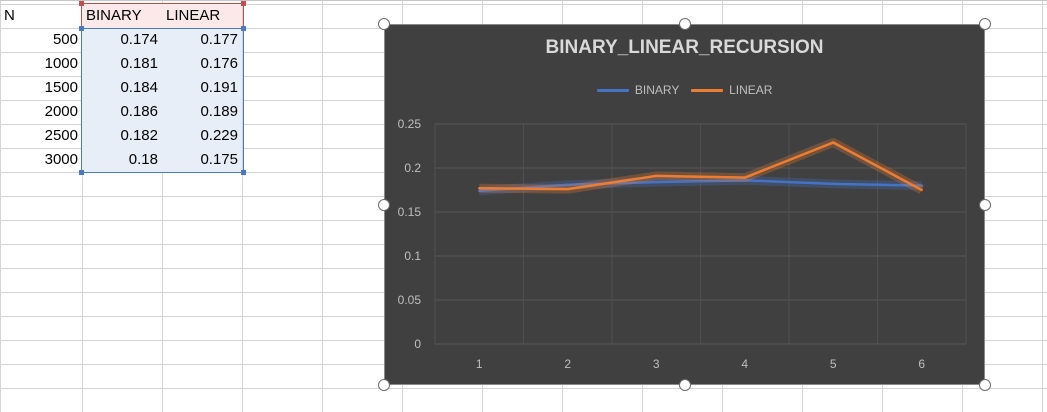  I want to click on header-cell: N, so click(9, 15).